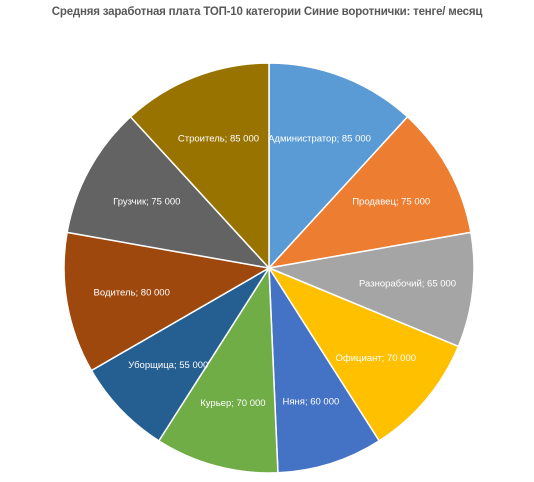  I want to click on pie-slice-label-2: Разнорабочий; 65 000, so click(407, 284).